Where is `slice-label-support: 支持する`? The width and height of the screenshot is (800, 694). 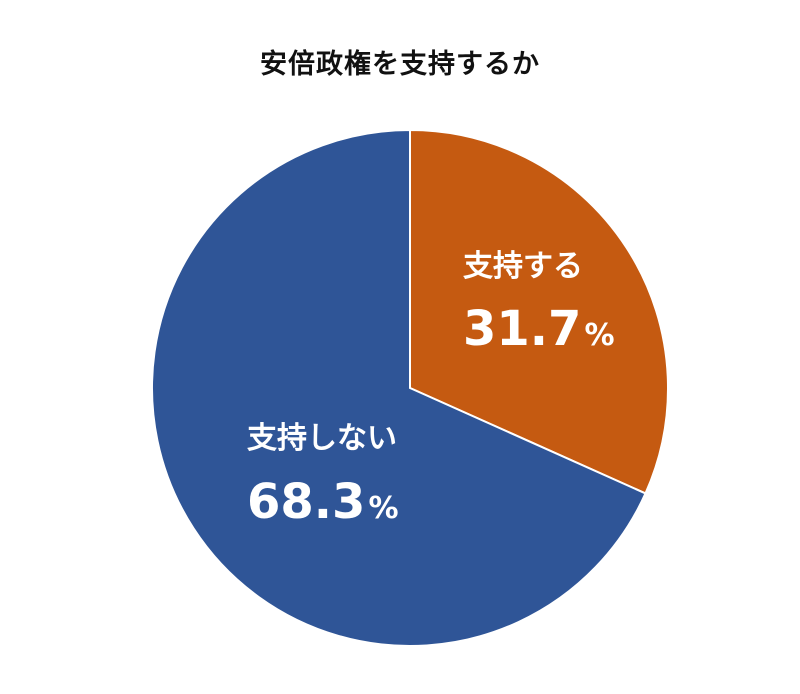 slice-label-support: 支持する is located at coordinates (523, 266).